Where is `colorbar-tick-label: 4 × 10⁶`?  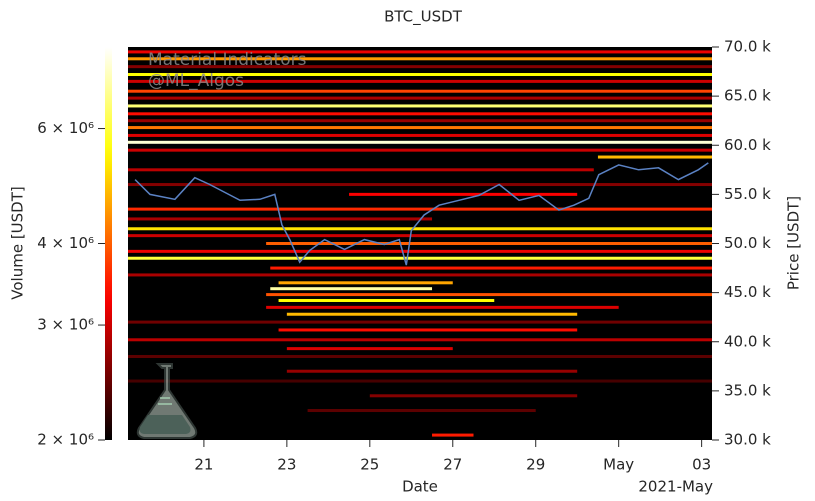 colorbar-tick-label: 4 × 10⁶ is located at coordinates (65, 243).